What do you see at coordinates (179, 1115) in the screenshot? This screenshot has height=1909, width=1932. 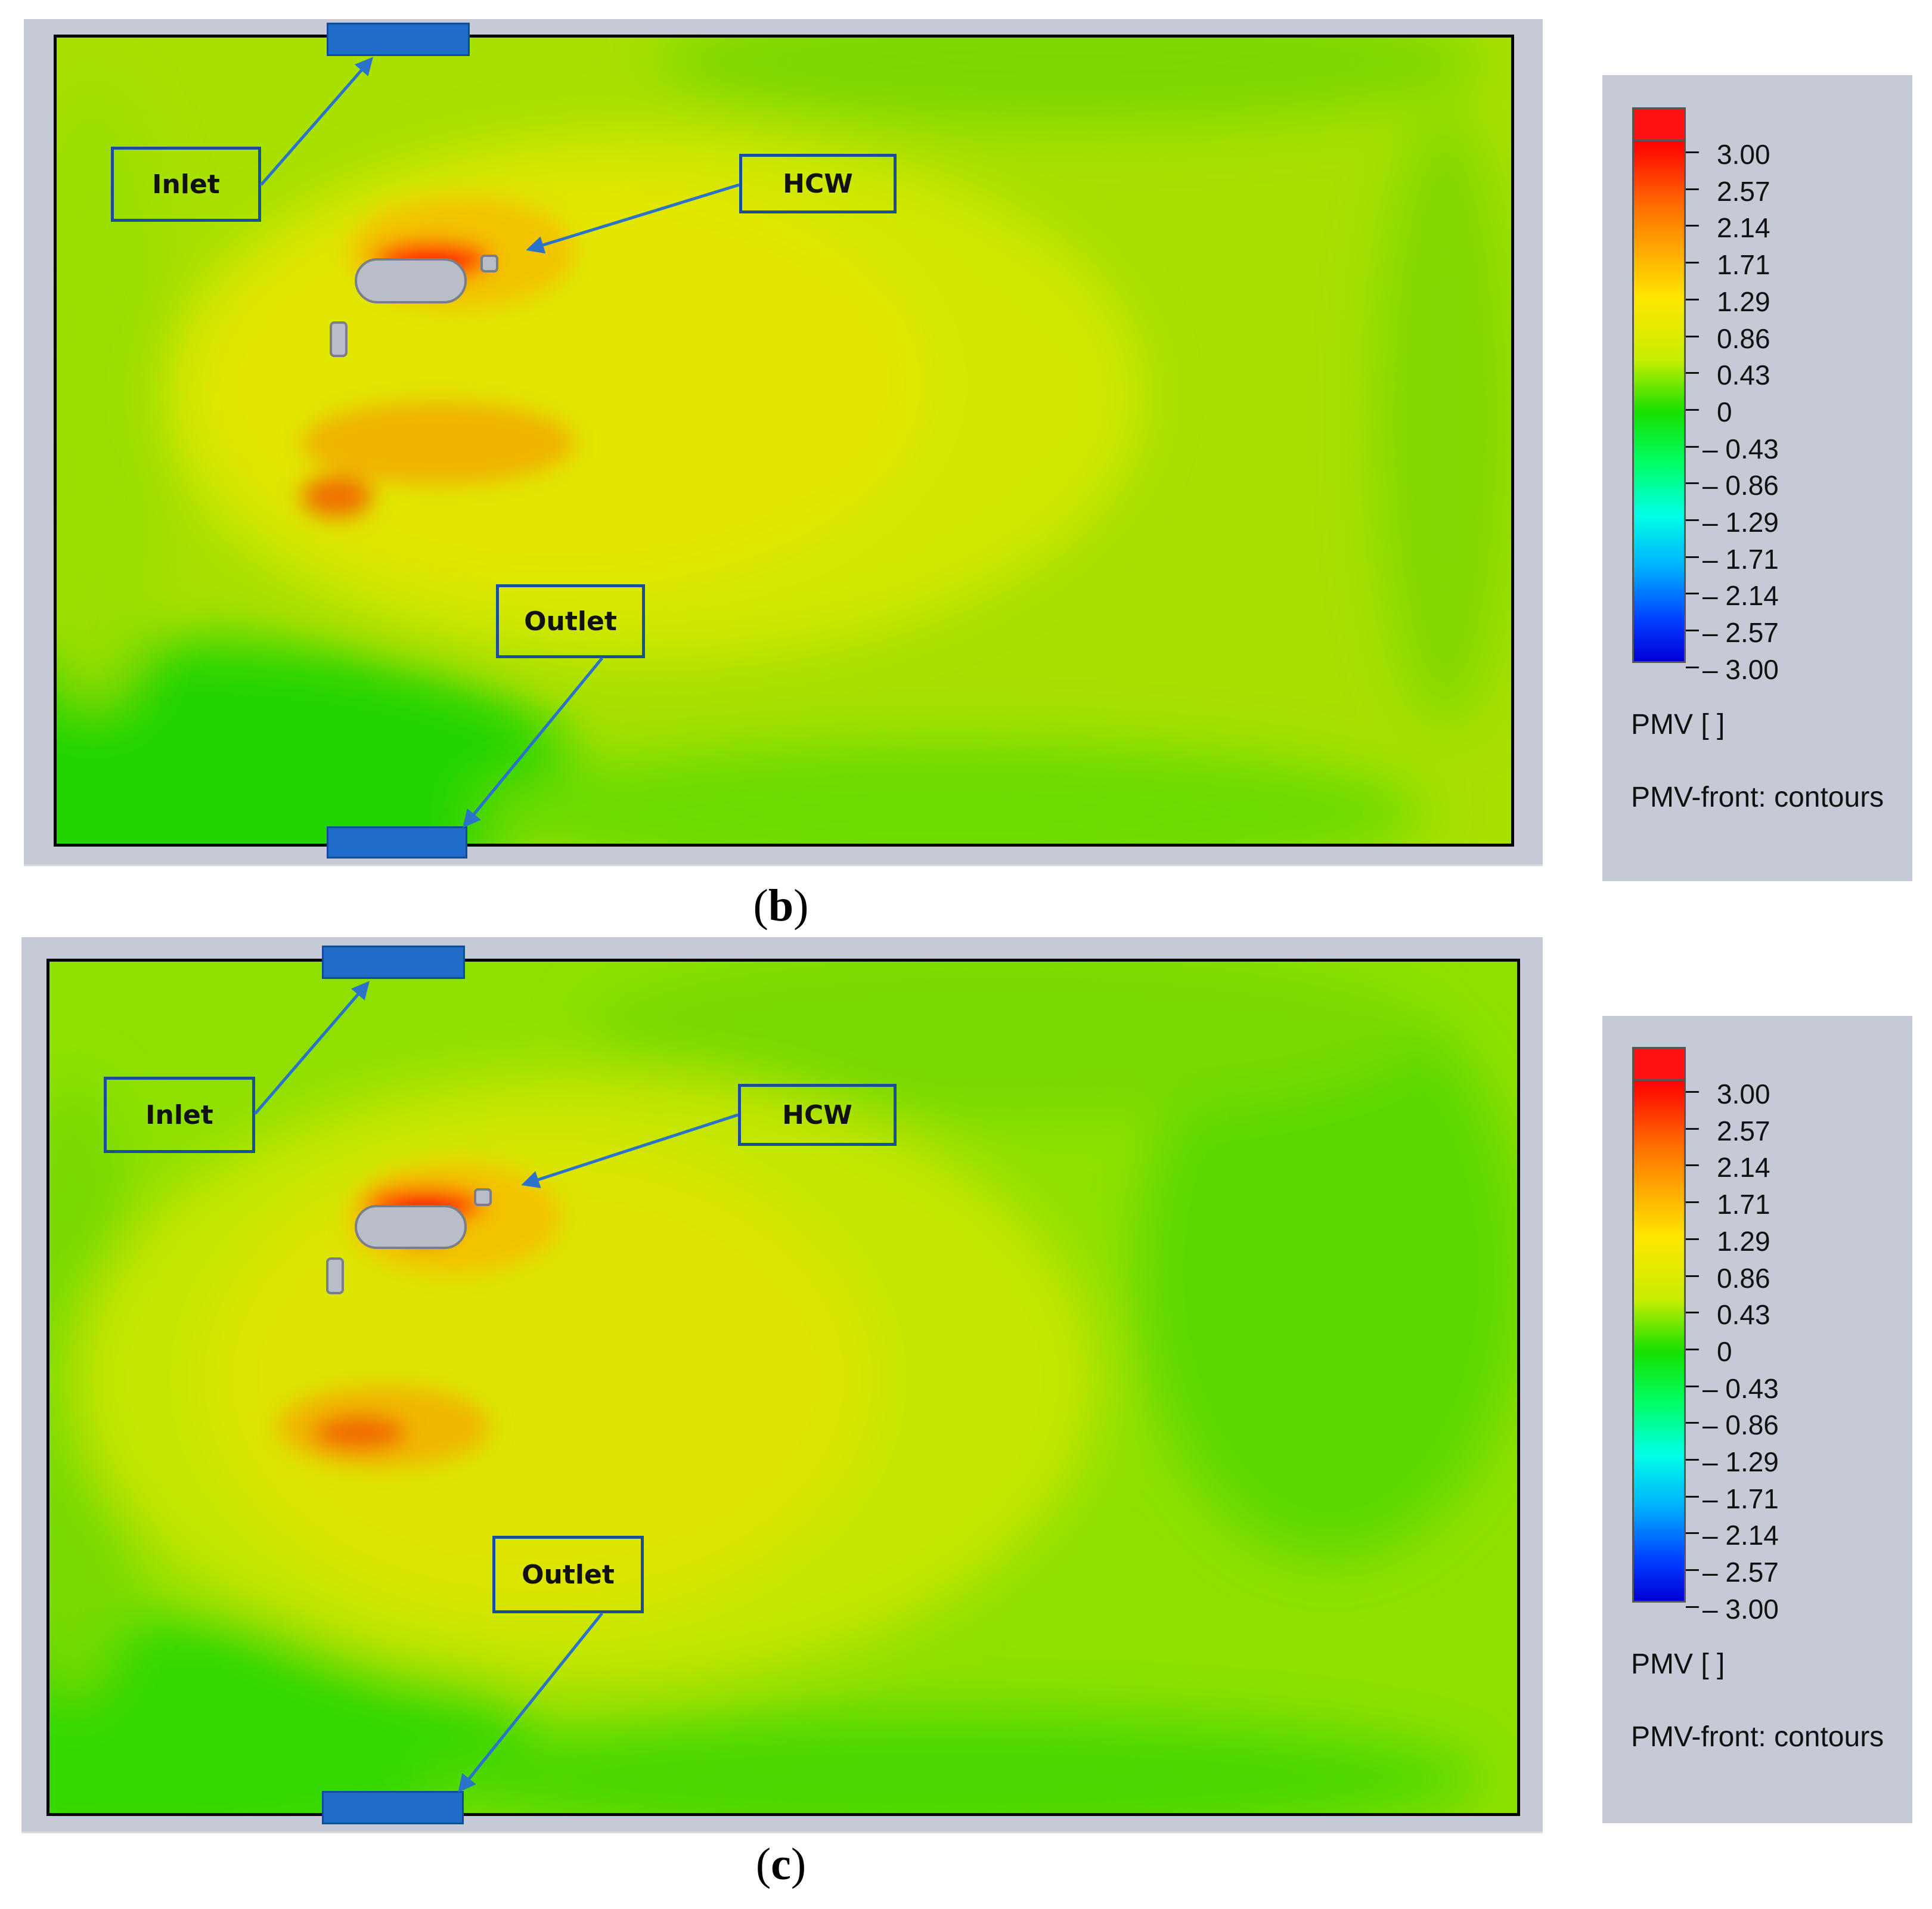 I see `panel-c-inlet-label: Inlet` at bounding box center [179, 1115].